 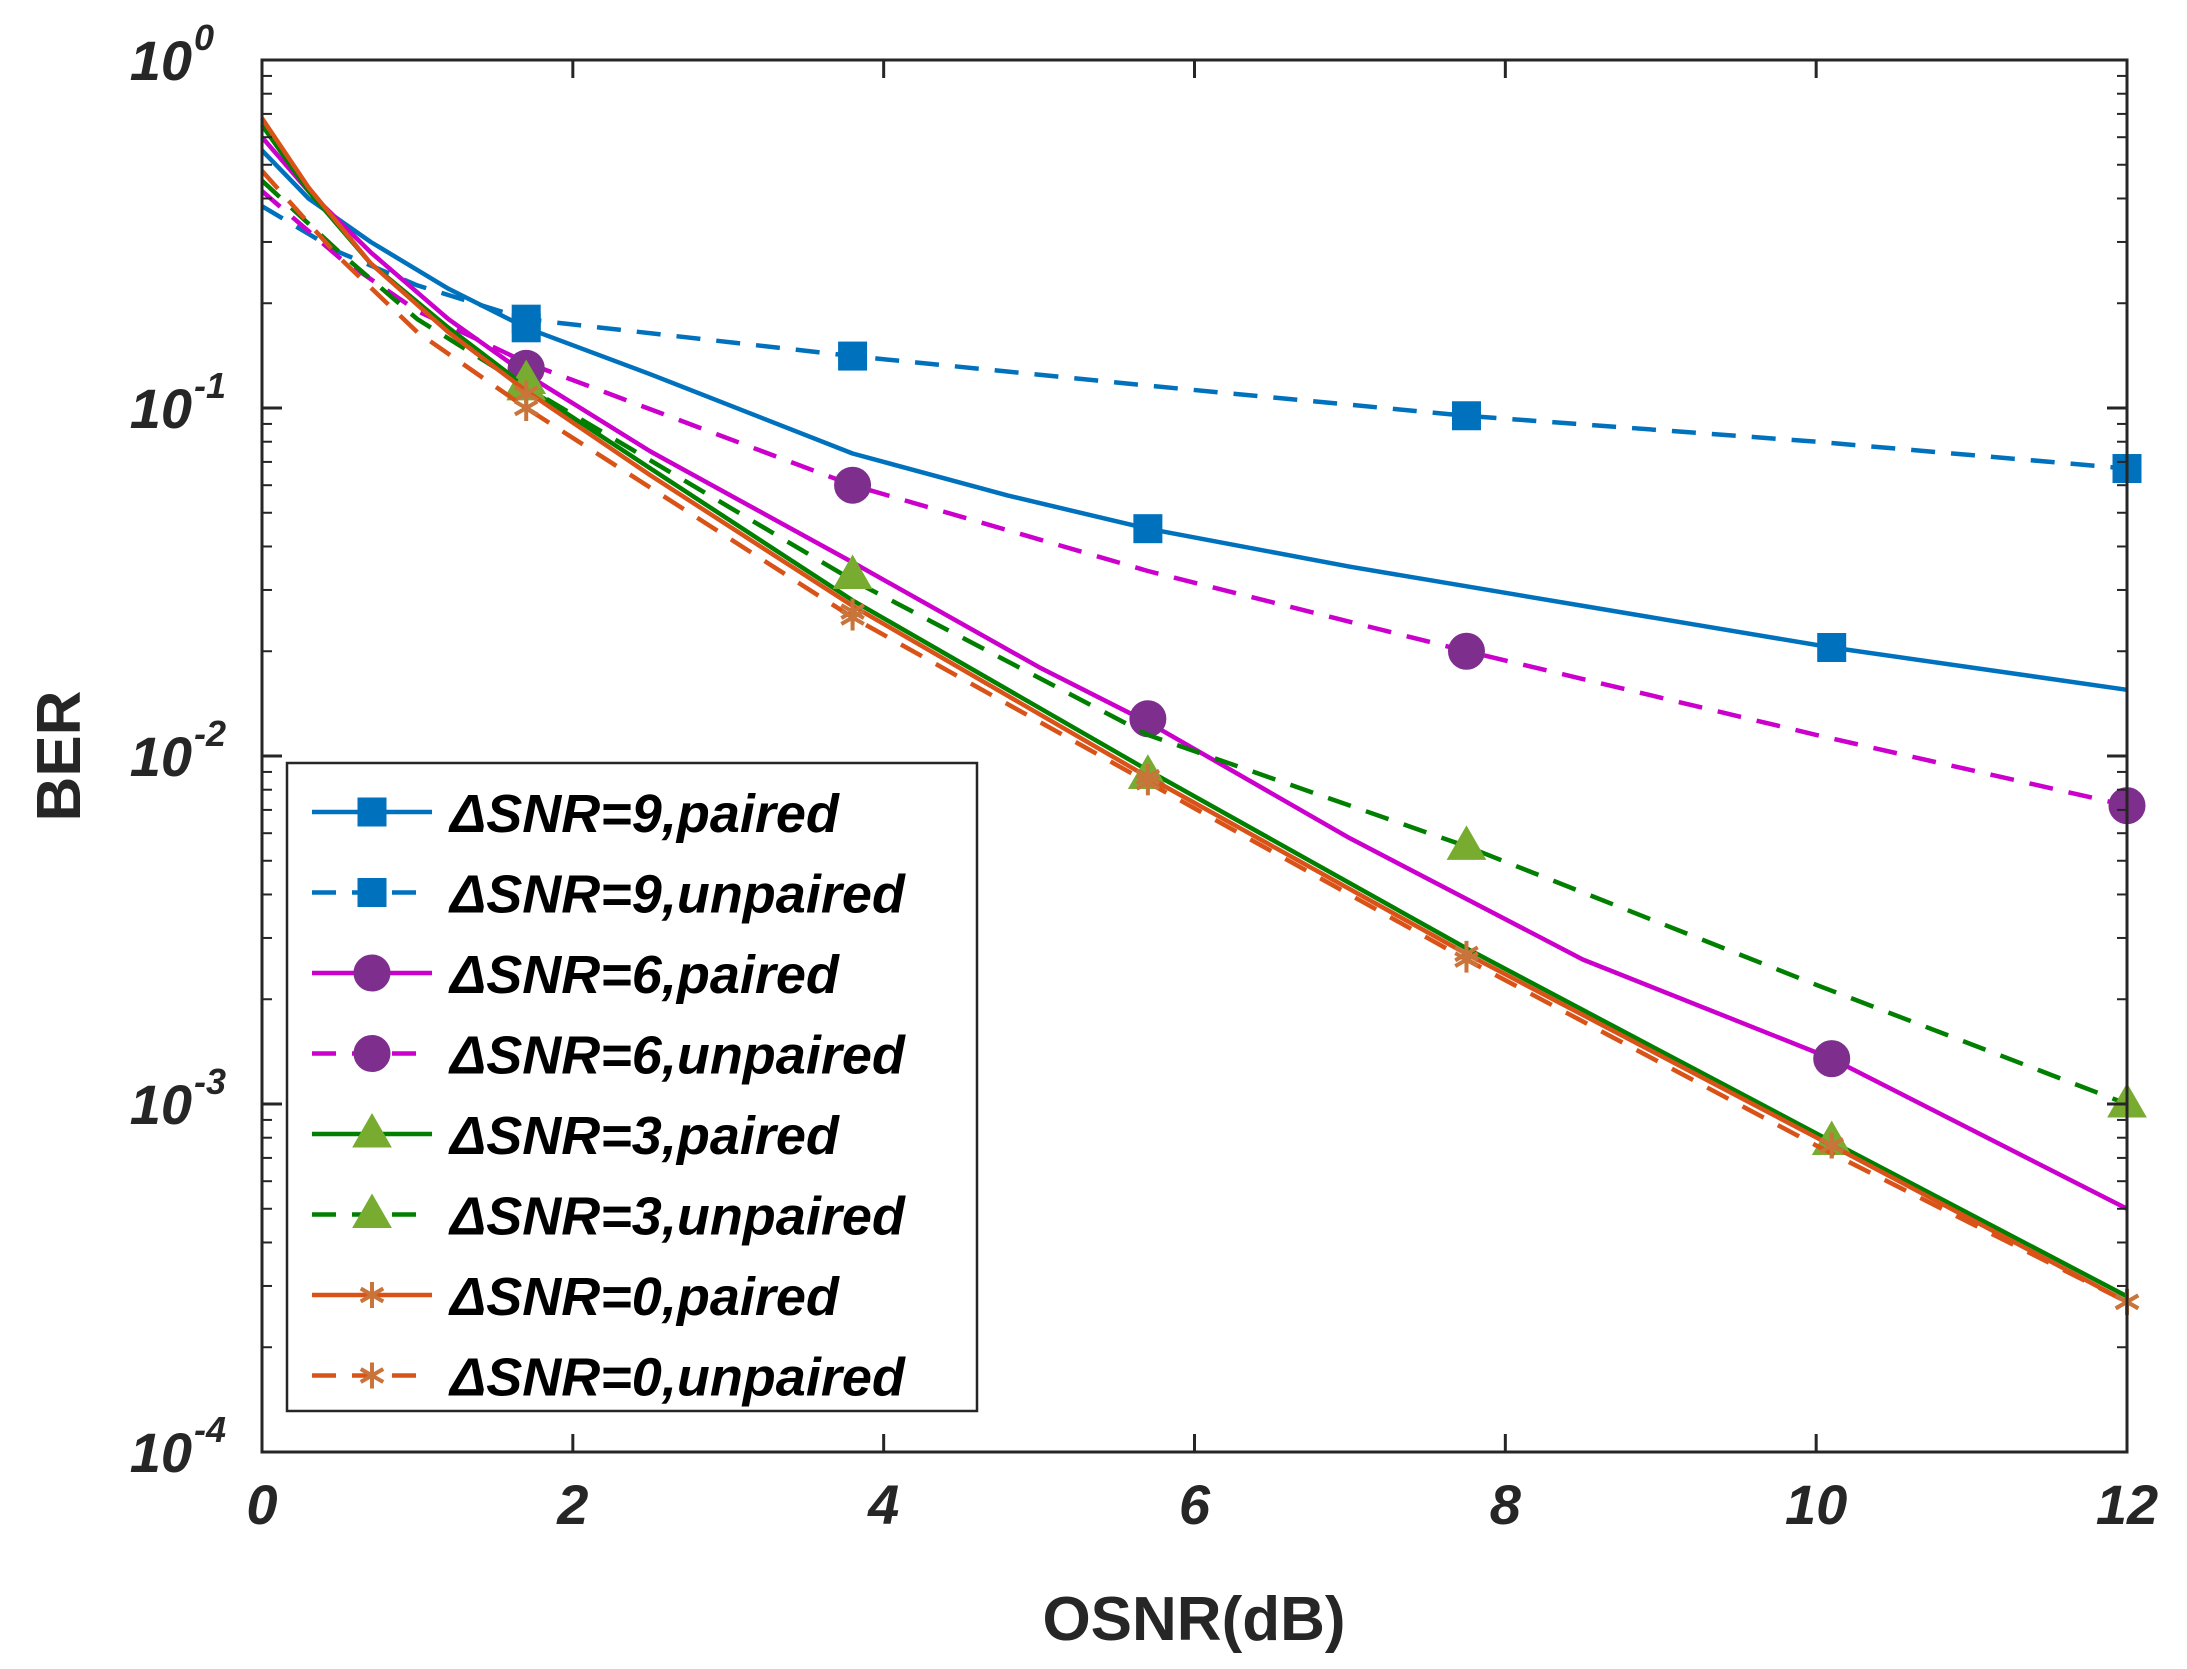 What do you see at coordinates (210, 385) in the screenshot?
I see `y-tick-exponent: -1` at bounding box center [210, 385].